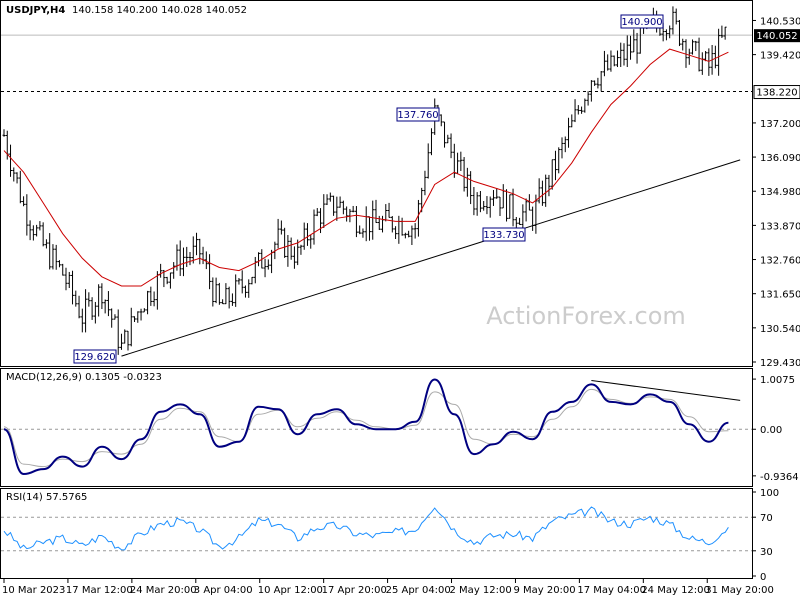 The height and width of the screenshot is (604, 800). Describe the element at coordinates (780, 158) in the screenshot. I see `price-tick-label: 136.090` at that location.